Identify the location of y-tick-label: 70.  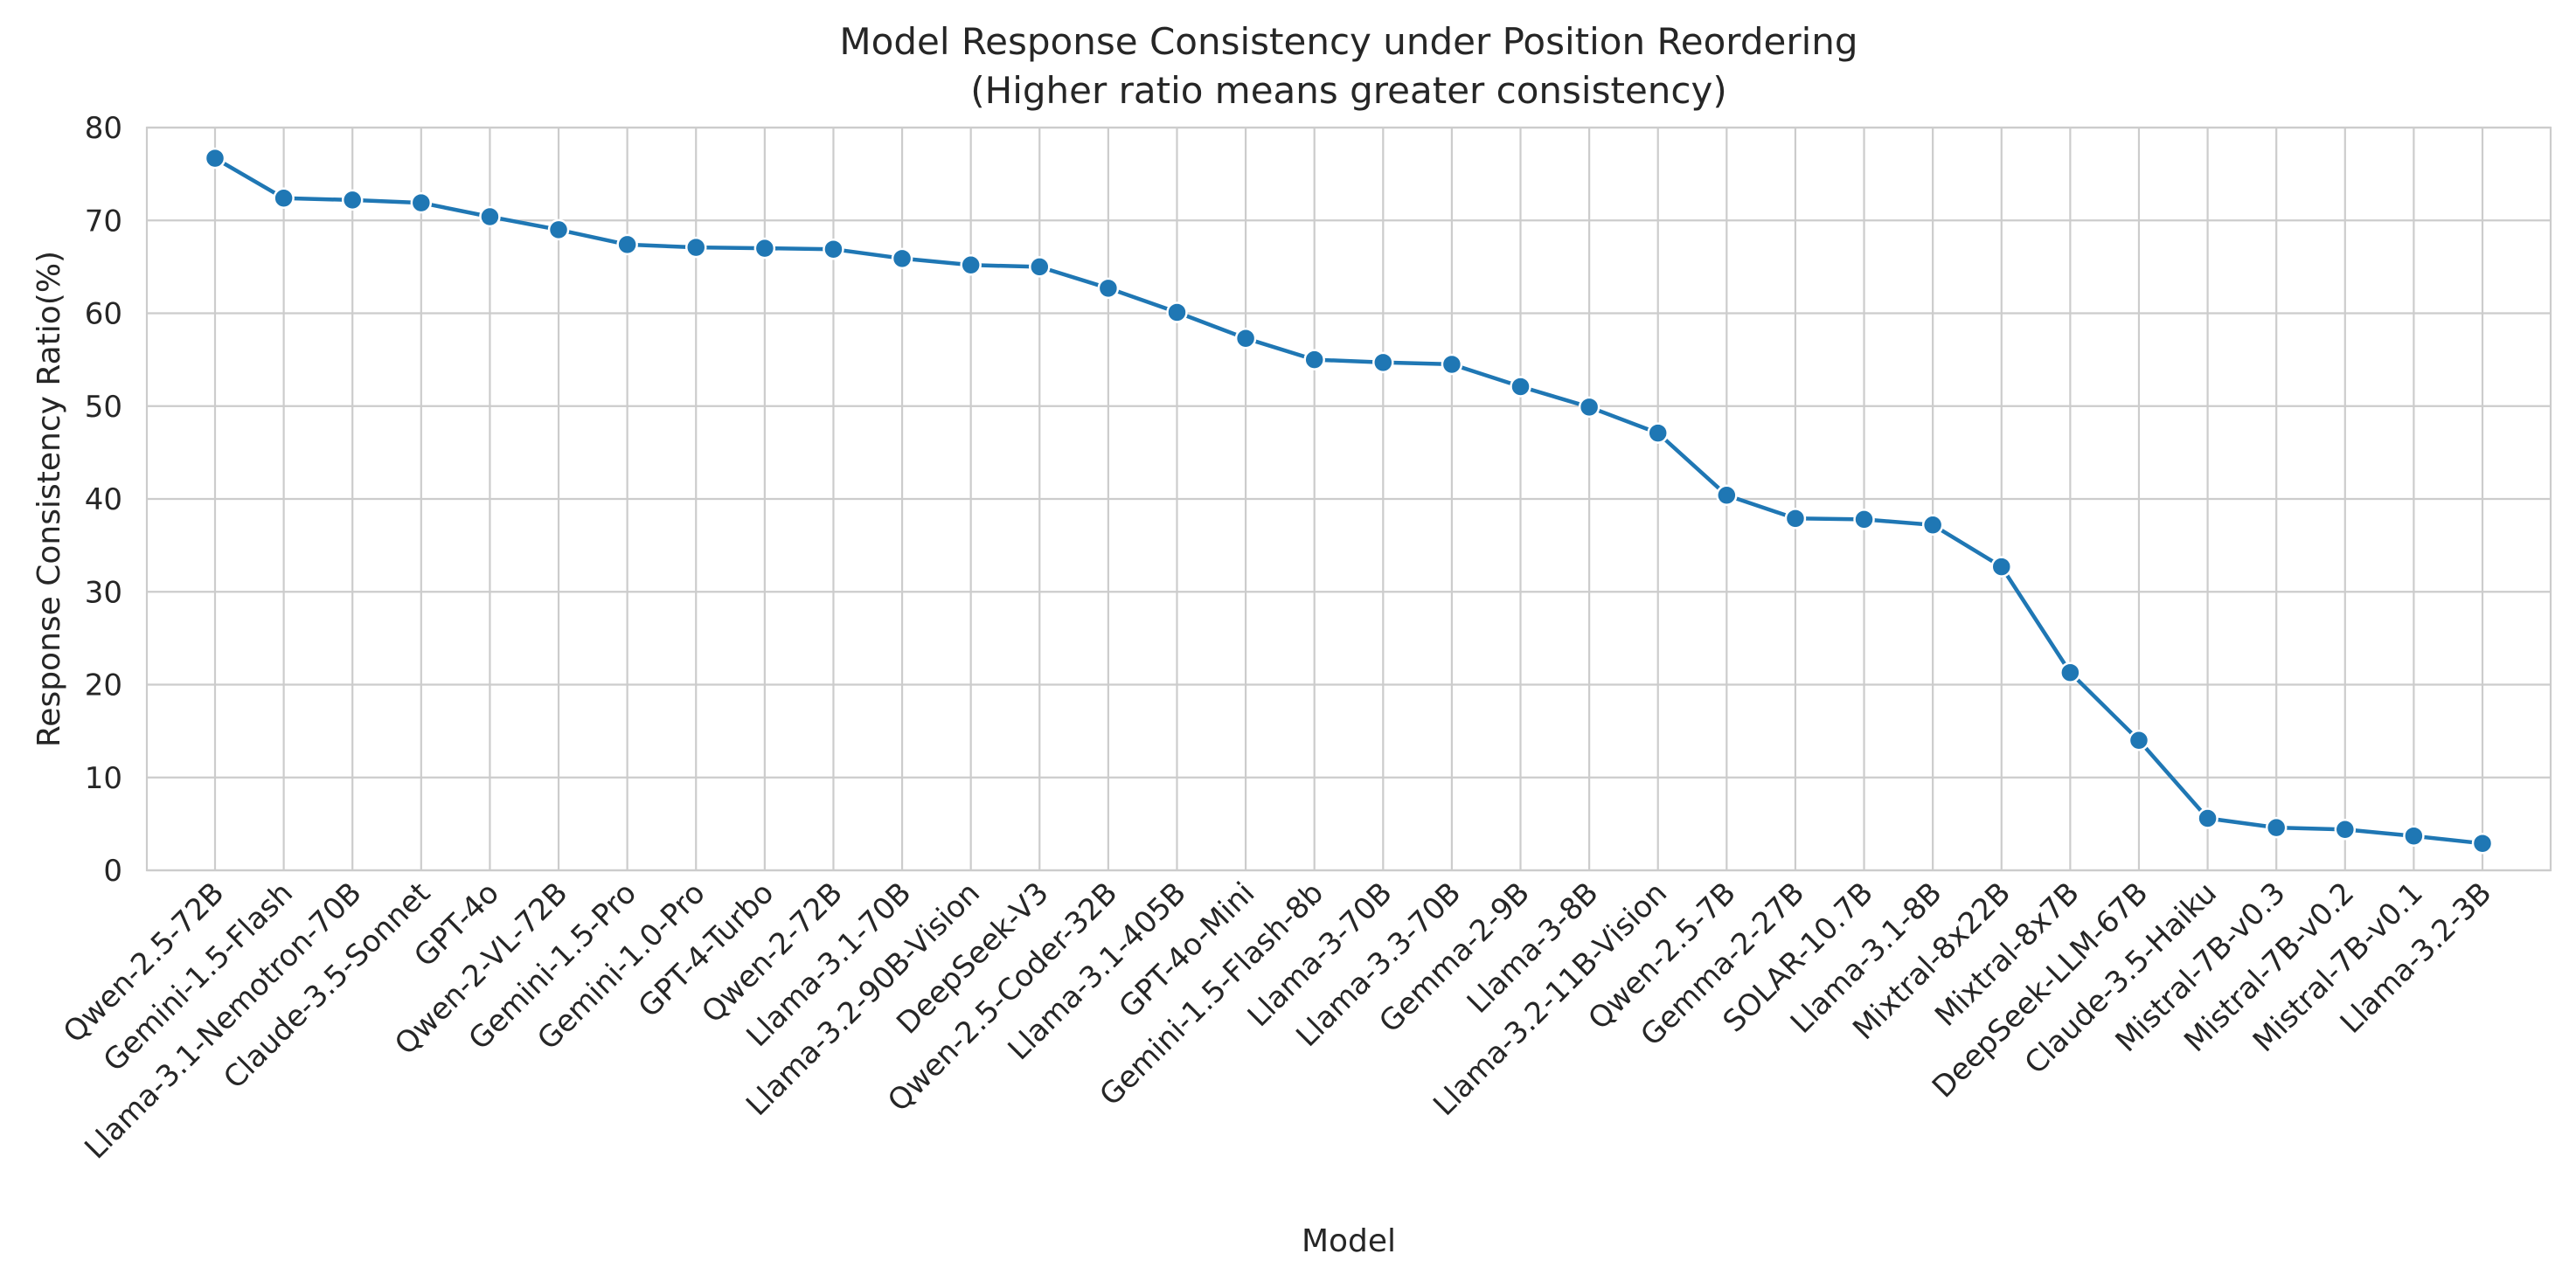
(103, 221).